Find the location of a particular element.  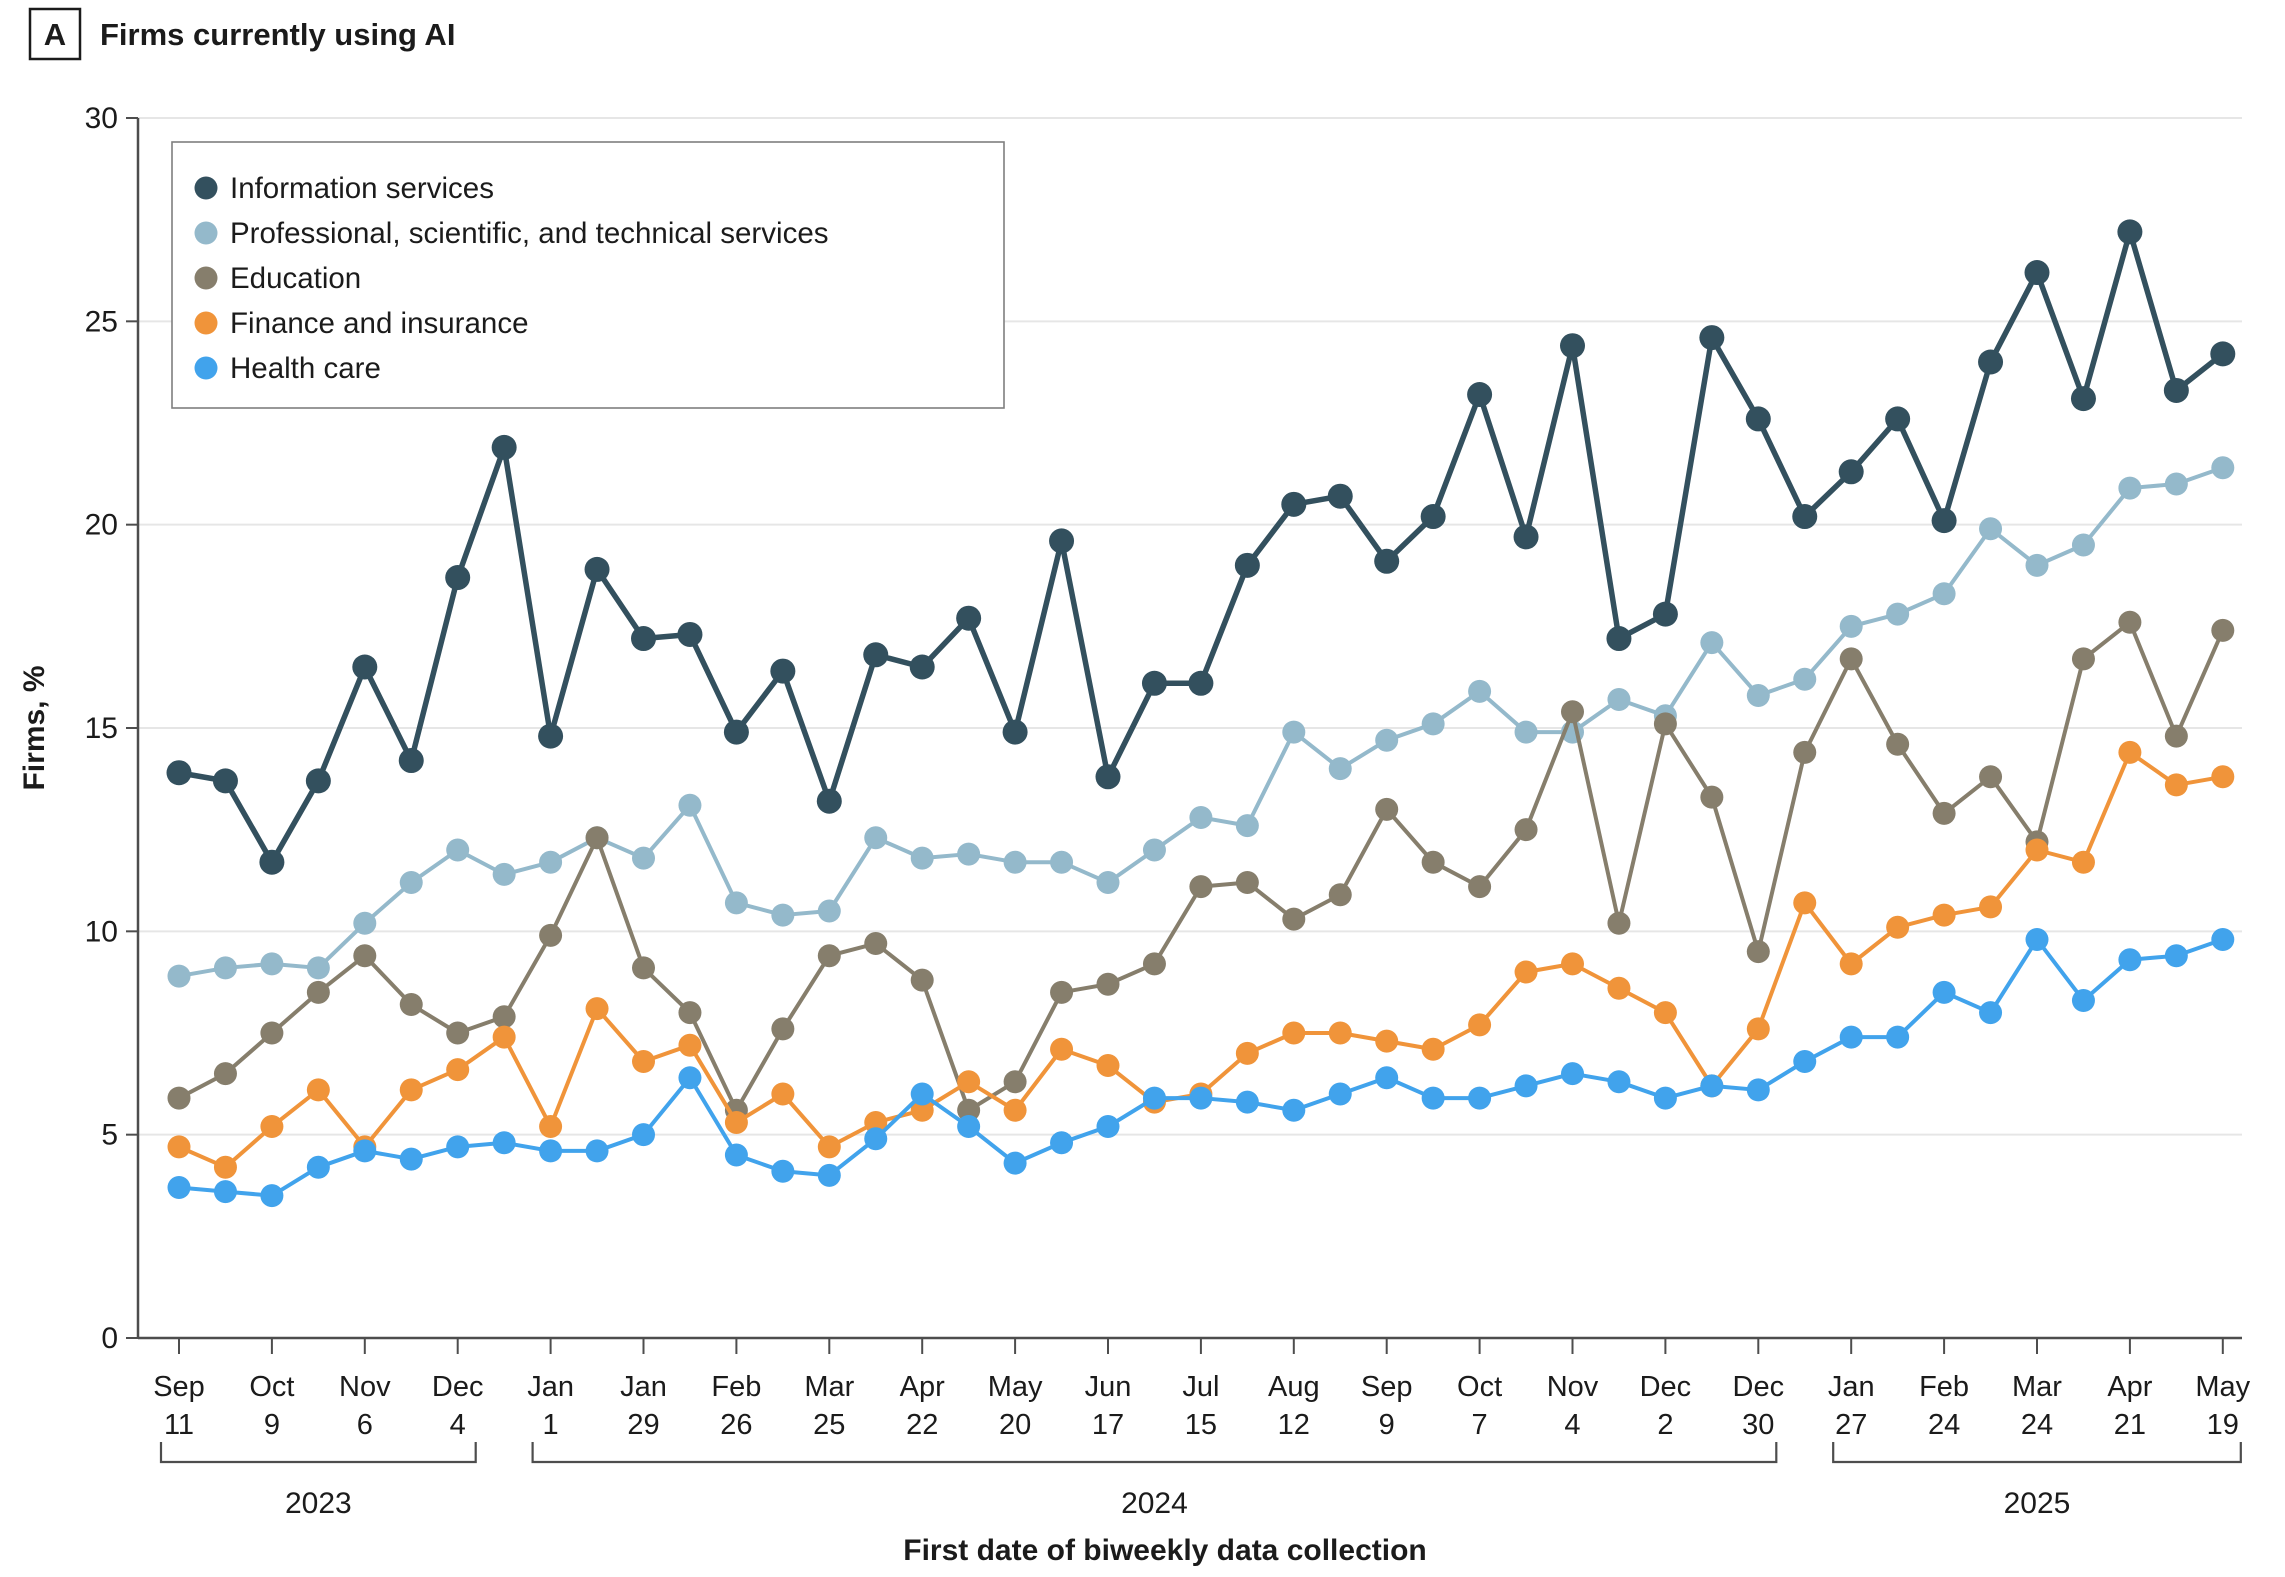

x-tick-label-month: Jan is located at coordinates (550, 1387).